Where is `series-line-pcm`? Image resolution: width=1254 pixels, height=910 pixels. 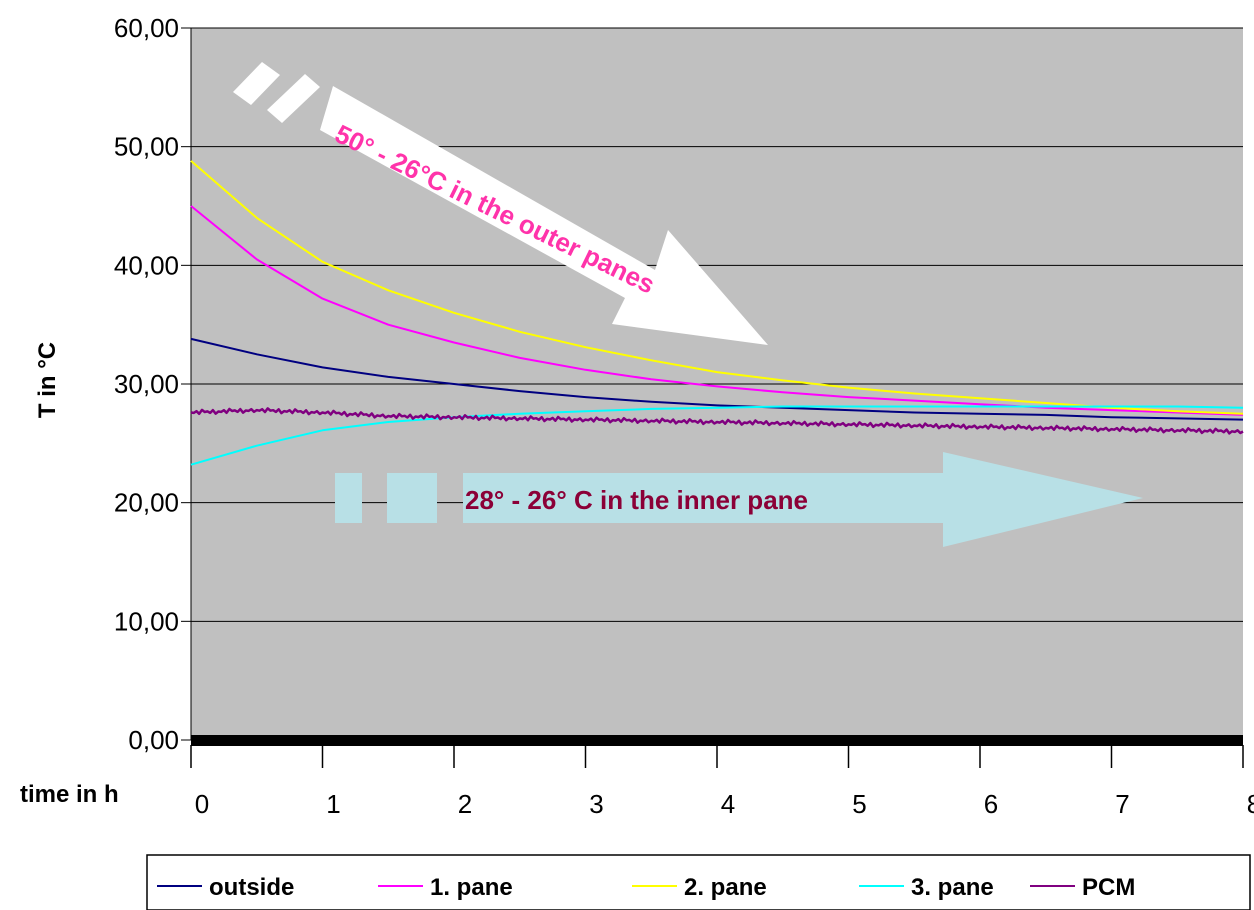
series-line-pcm is located at coordinates (717, 421).